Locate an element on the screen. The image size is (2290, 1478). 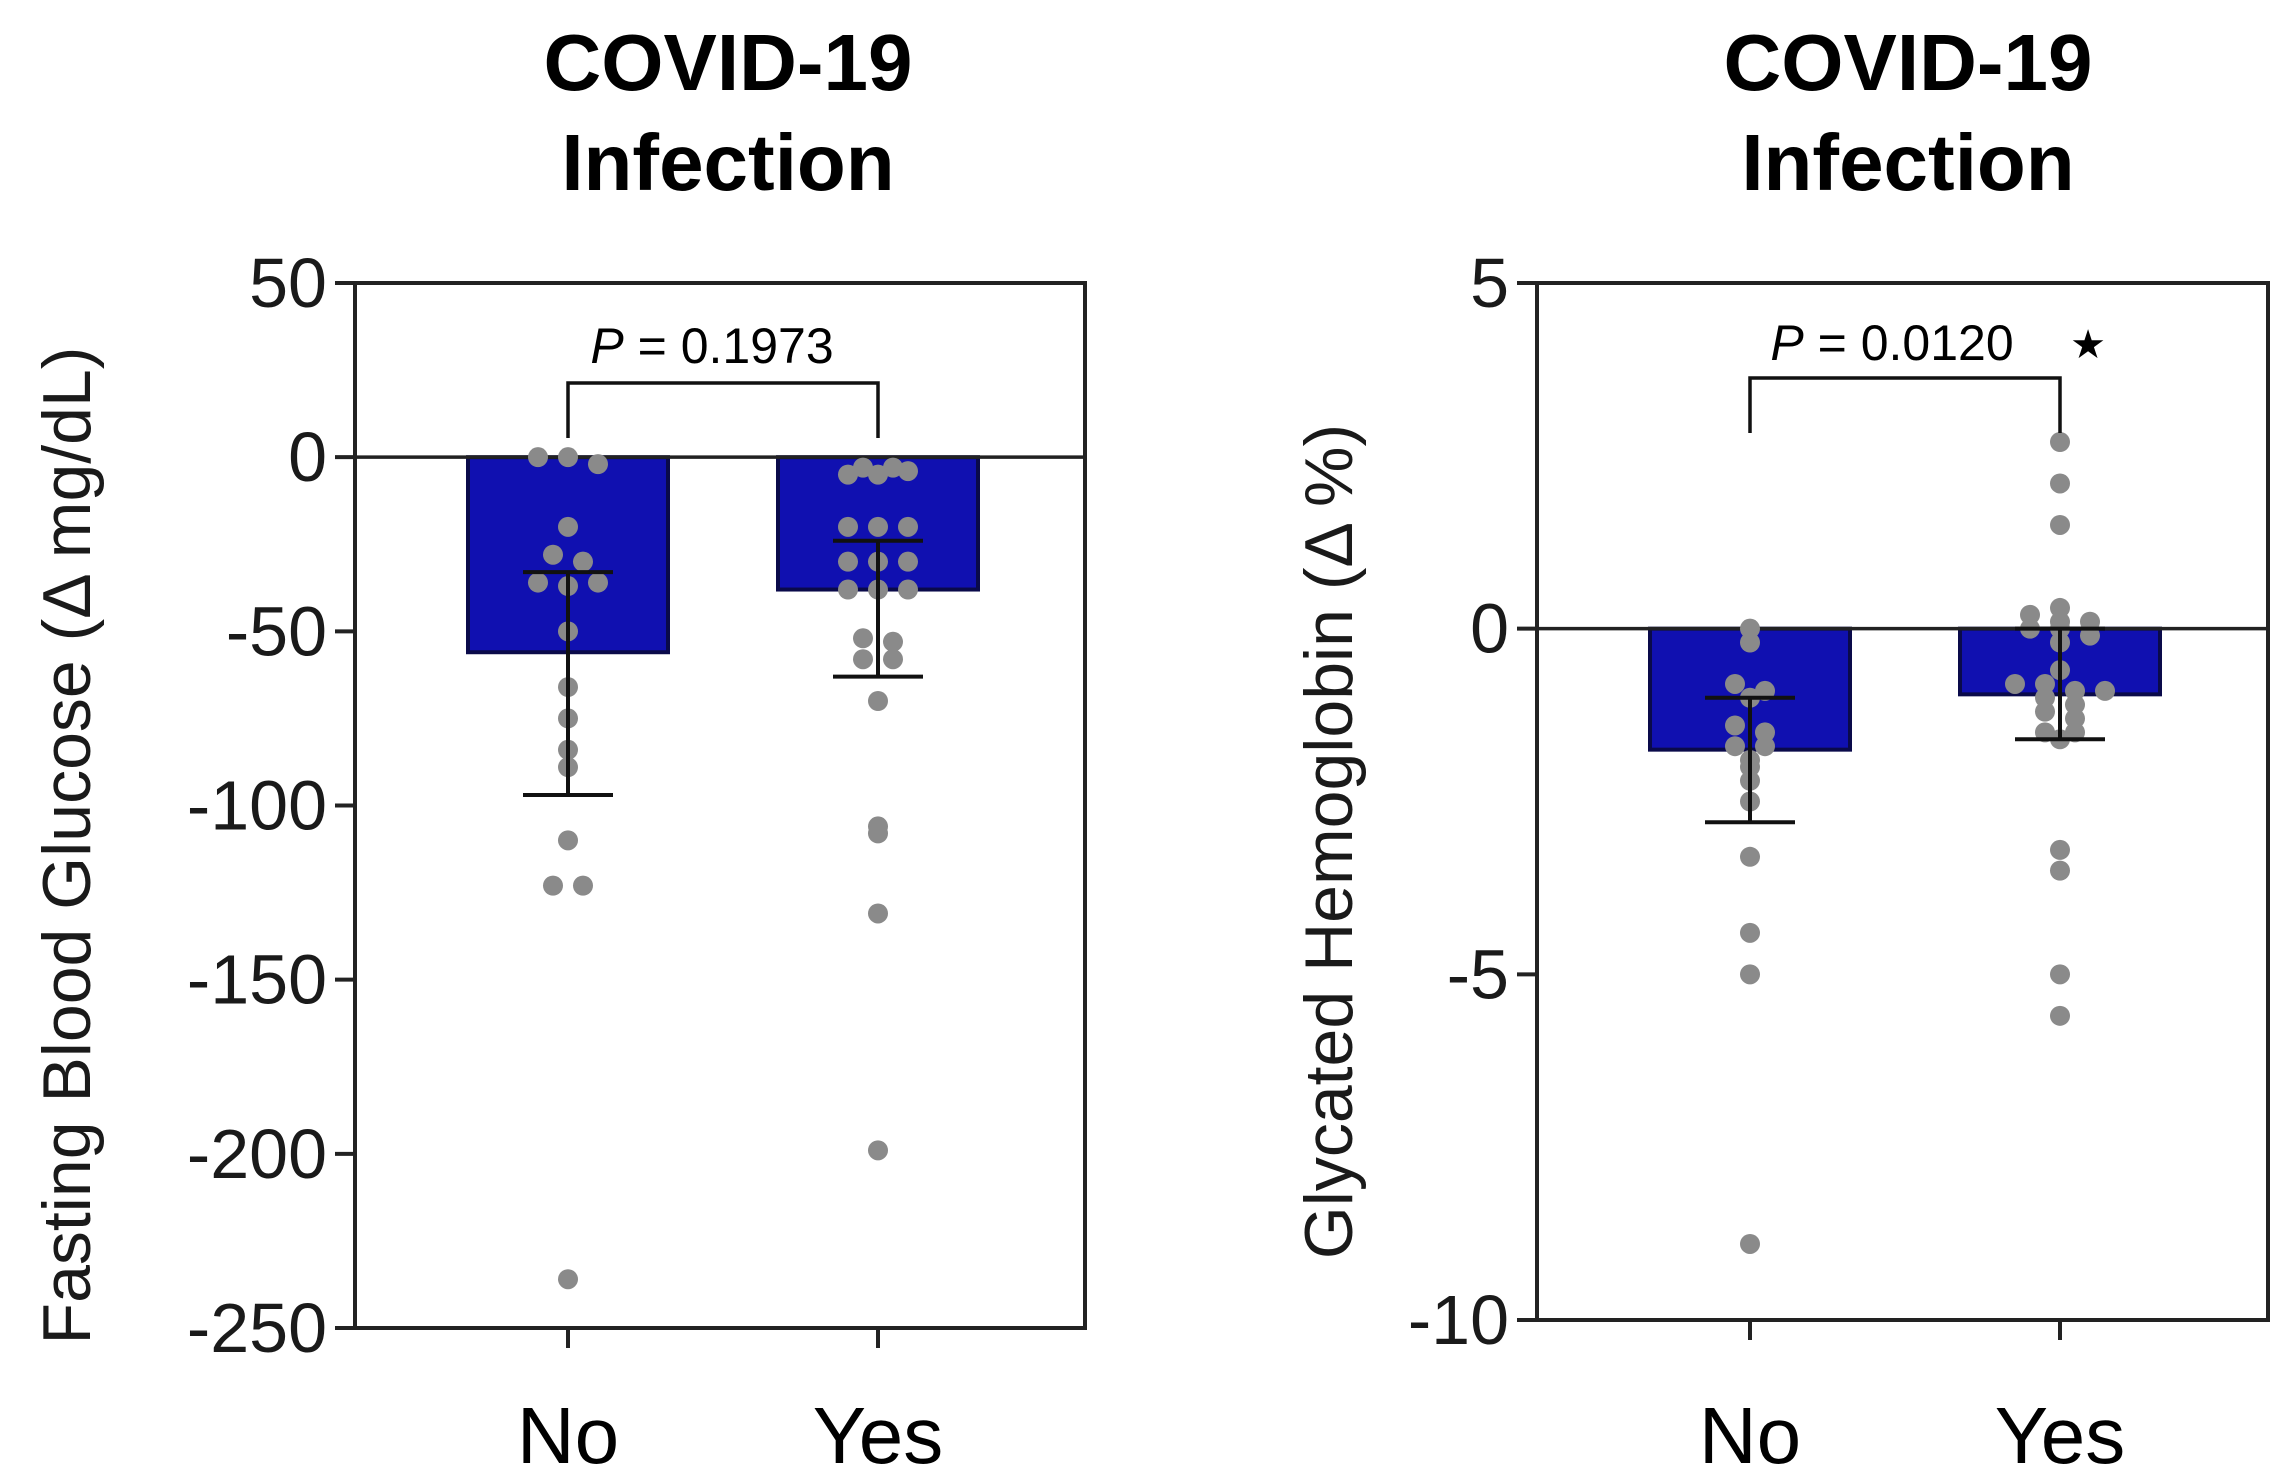
panel-2-category-label-no: No is located at coordinates (1750, 1434).